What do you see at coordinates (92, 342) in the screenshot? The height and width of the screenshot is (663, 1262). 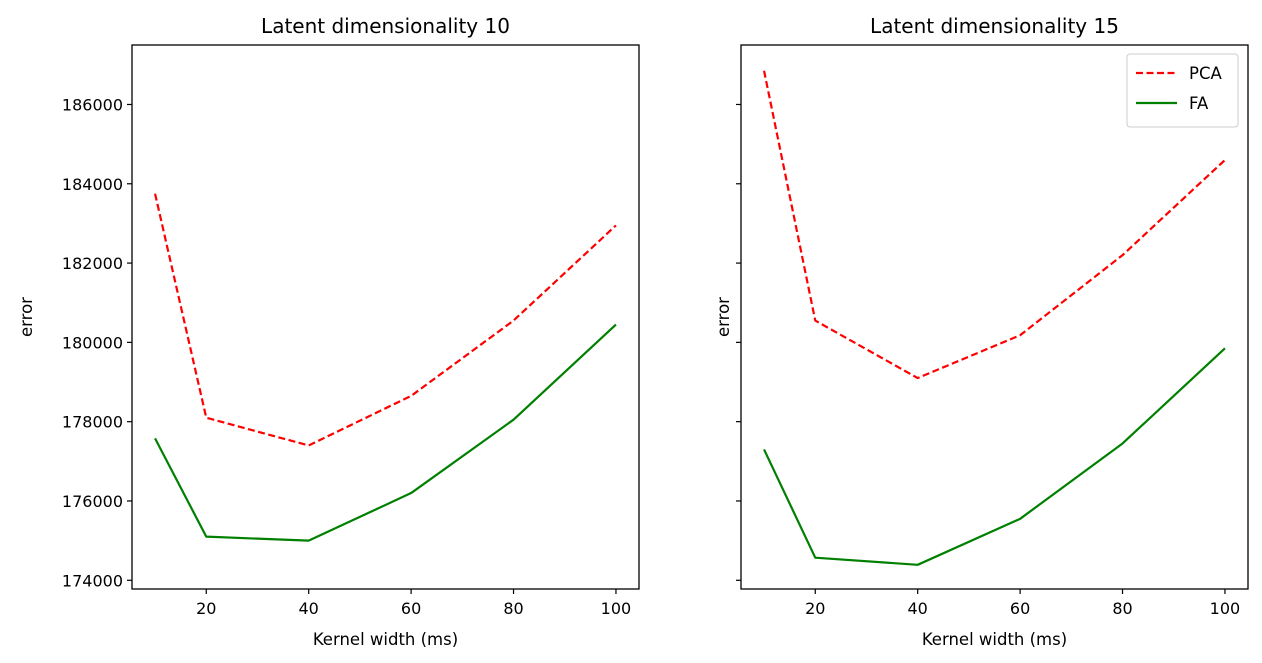 I see `y-tick-label: 180000` at bounding box center [92, 342].